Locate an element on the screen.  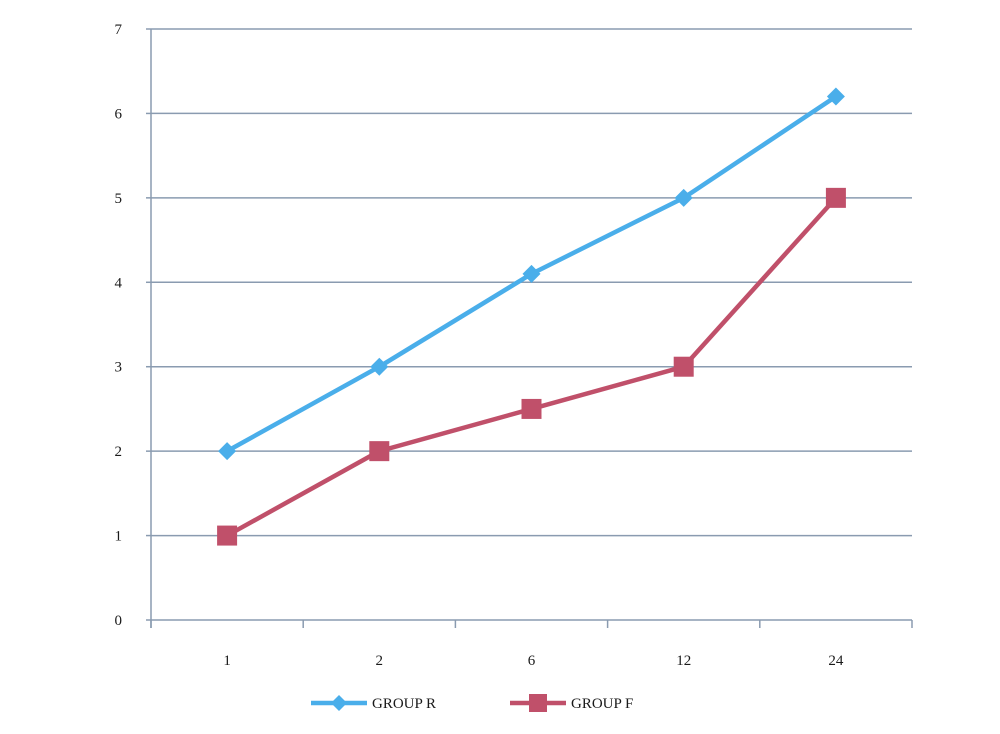
legend-label: GROUP R is located at coordinates (404, 704).